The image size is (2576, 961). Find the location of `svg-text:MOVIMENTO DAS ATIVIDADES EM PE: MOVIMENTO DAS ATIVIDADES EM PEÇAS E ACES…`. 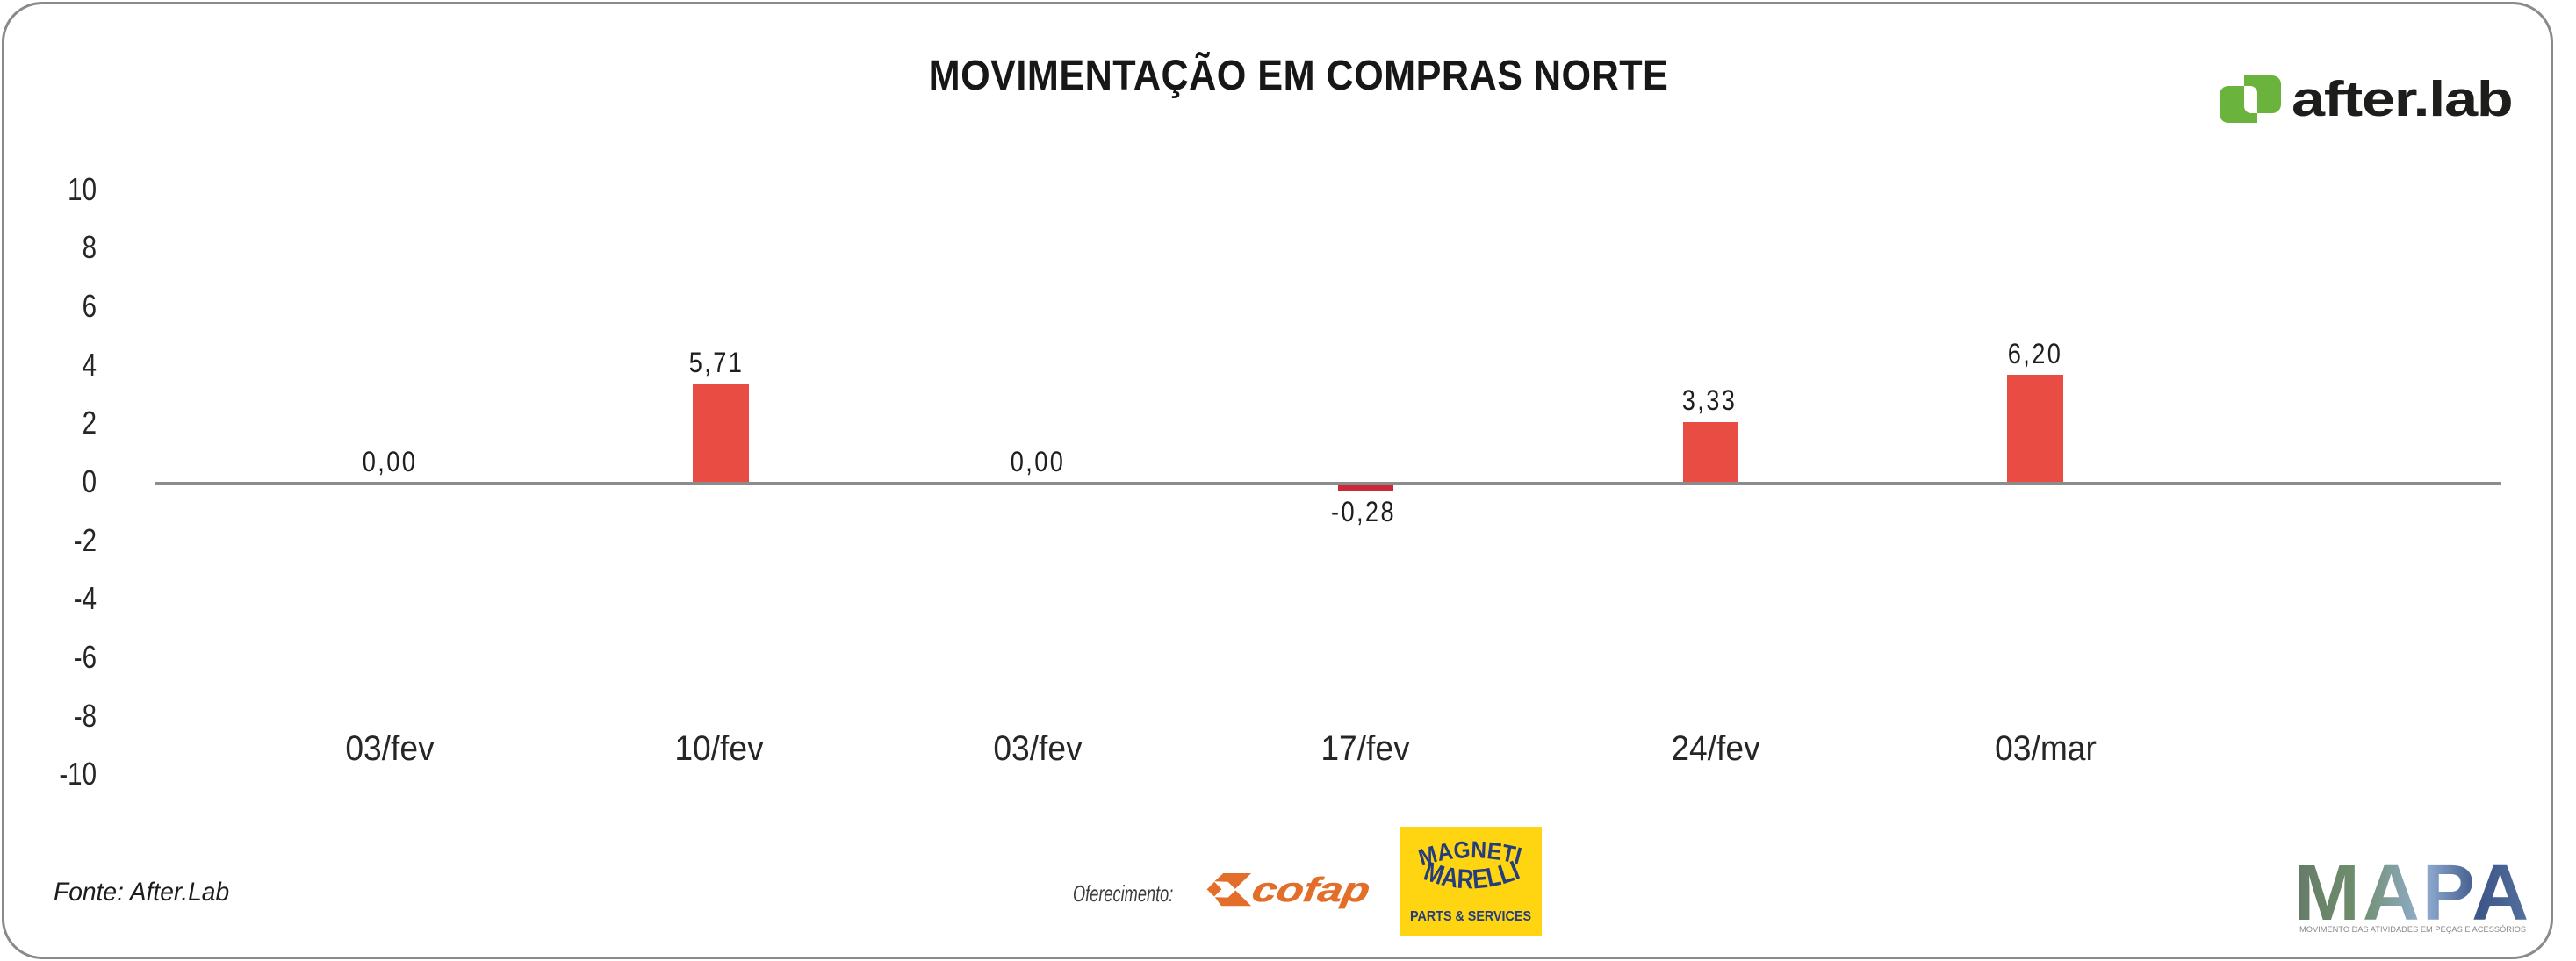

svg-text:MOVIMENTO DAS ATIVIDADES EM PE: MOVIMENTO DAS ATIVIDADES EM PEÇAS E ACES… is located at coordinates (2412, 929).